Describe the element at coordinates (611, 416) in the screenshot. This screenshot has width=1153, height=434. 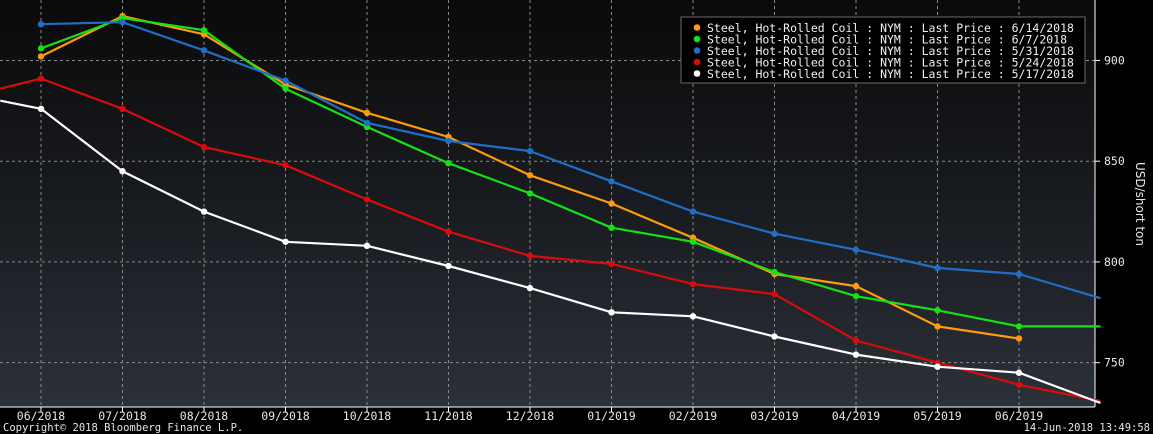
I see `x-tick-label: 01/2019` at that location.